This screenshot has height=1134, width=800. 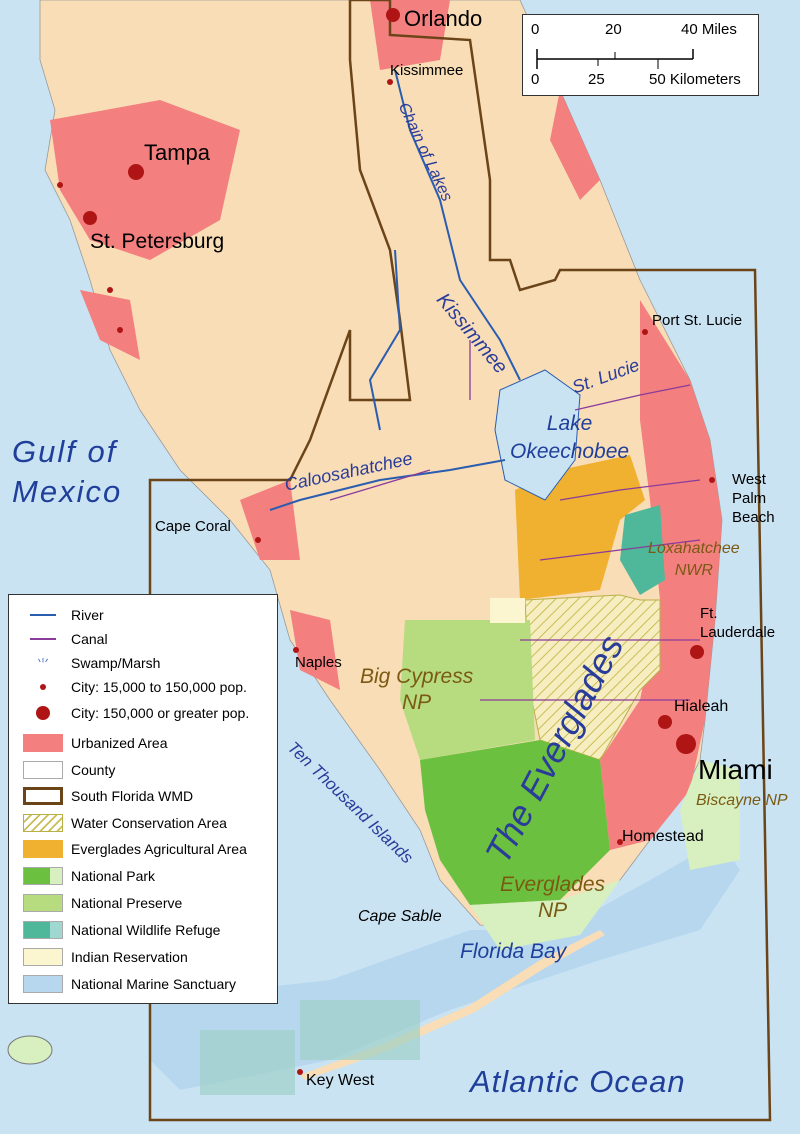 What do you see at coordinates (58, 639) in the screenshot?
I see `legend-item-canal: Canal` at bounding box center [58, 639].